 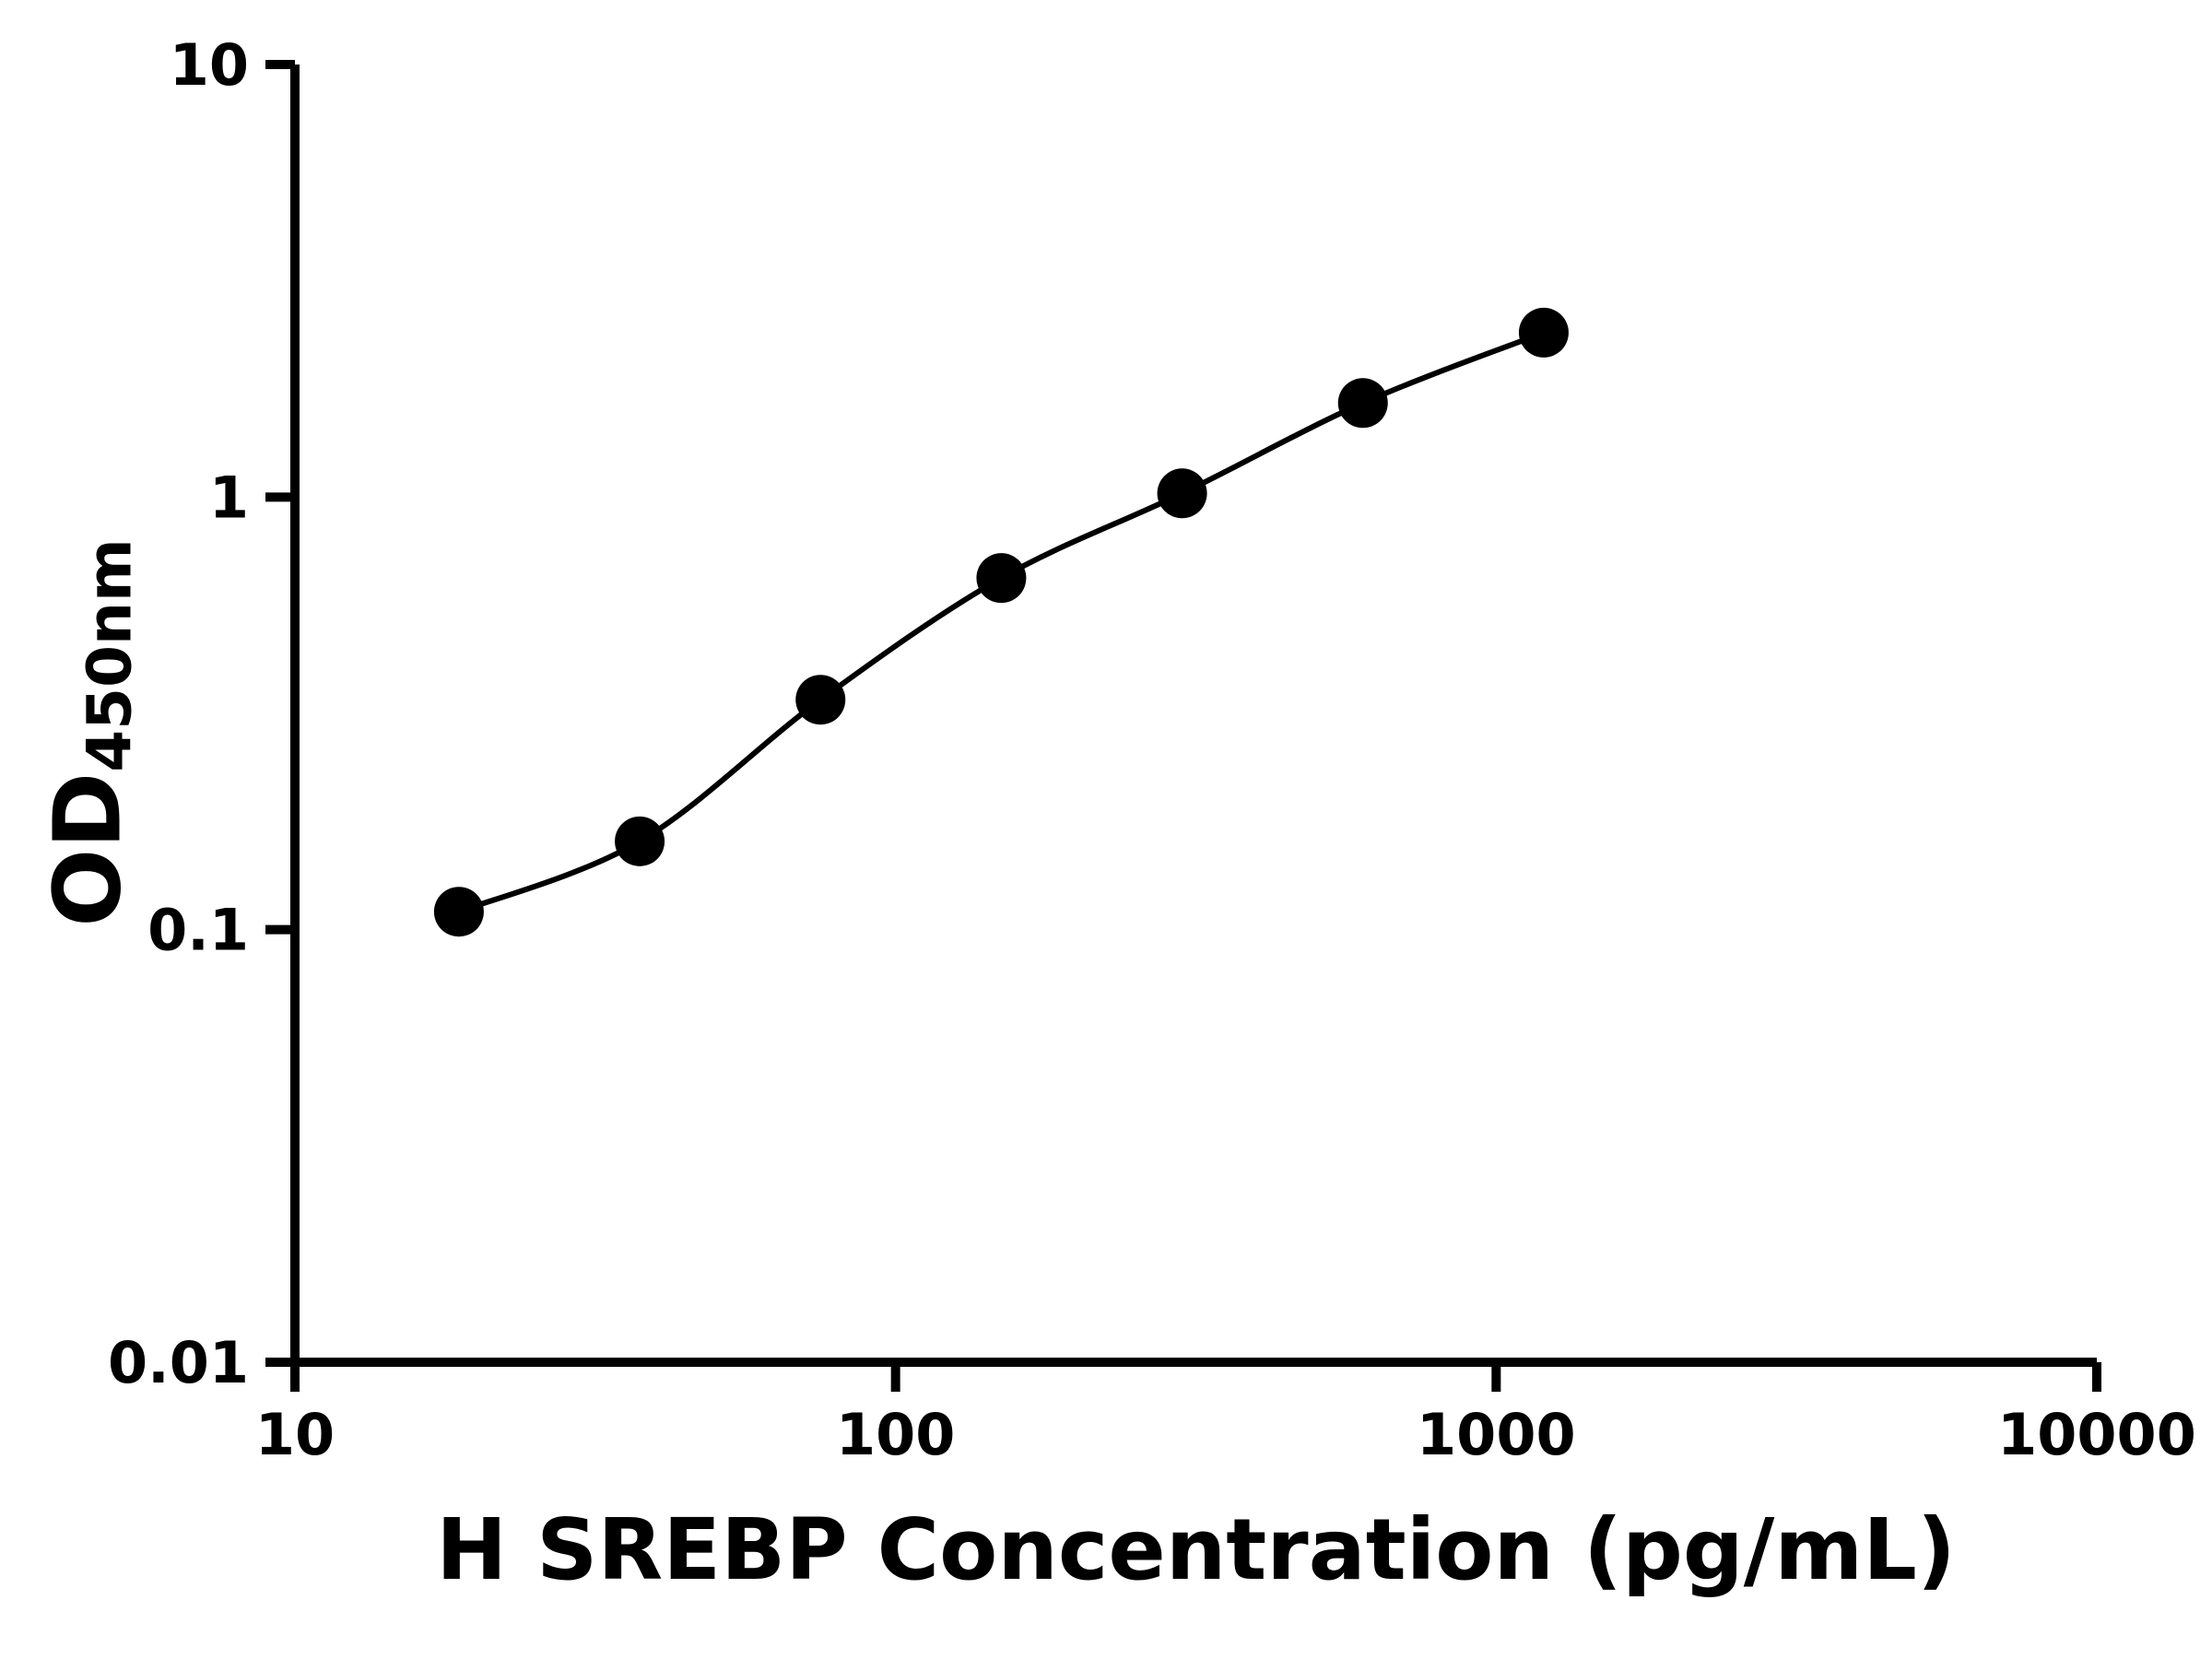 I want to click on y-axis-title: OD450nm, so click(x=90, y=732).